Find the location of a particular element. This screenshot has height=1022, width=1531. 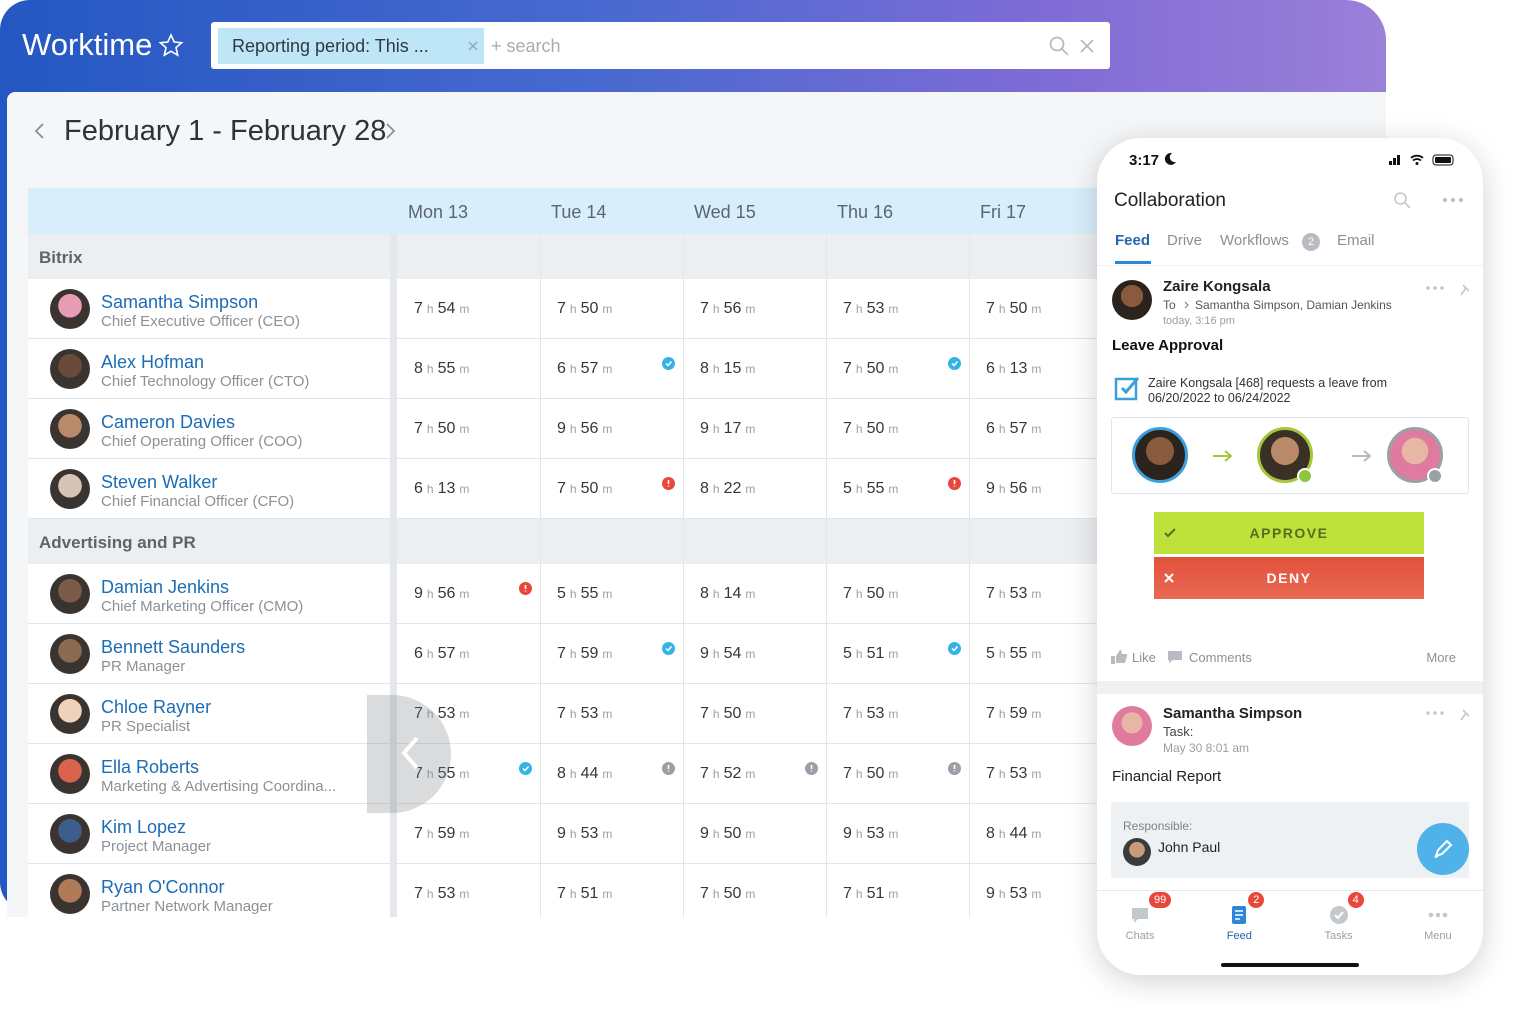

employee-name: Cameron Davies is located at coordinates (168, 422).